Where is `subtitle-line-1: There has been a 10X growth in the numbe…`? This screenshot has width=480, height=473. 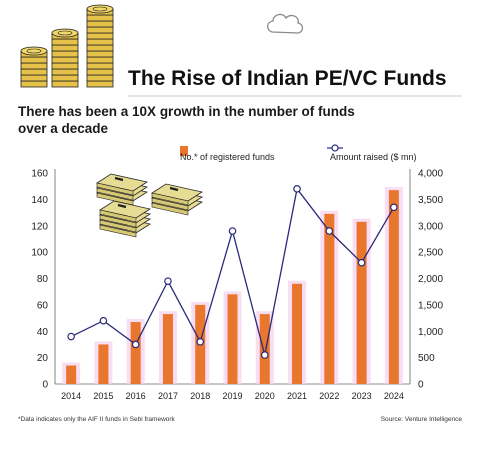 subtitle-line-1: There has been a 10X growth in the numbe… is located at coordinates (186, 111).